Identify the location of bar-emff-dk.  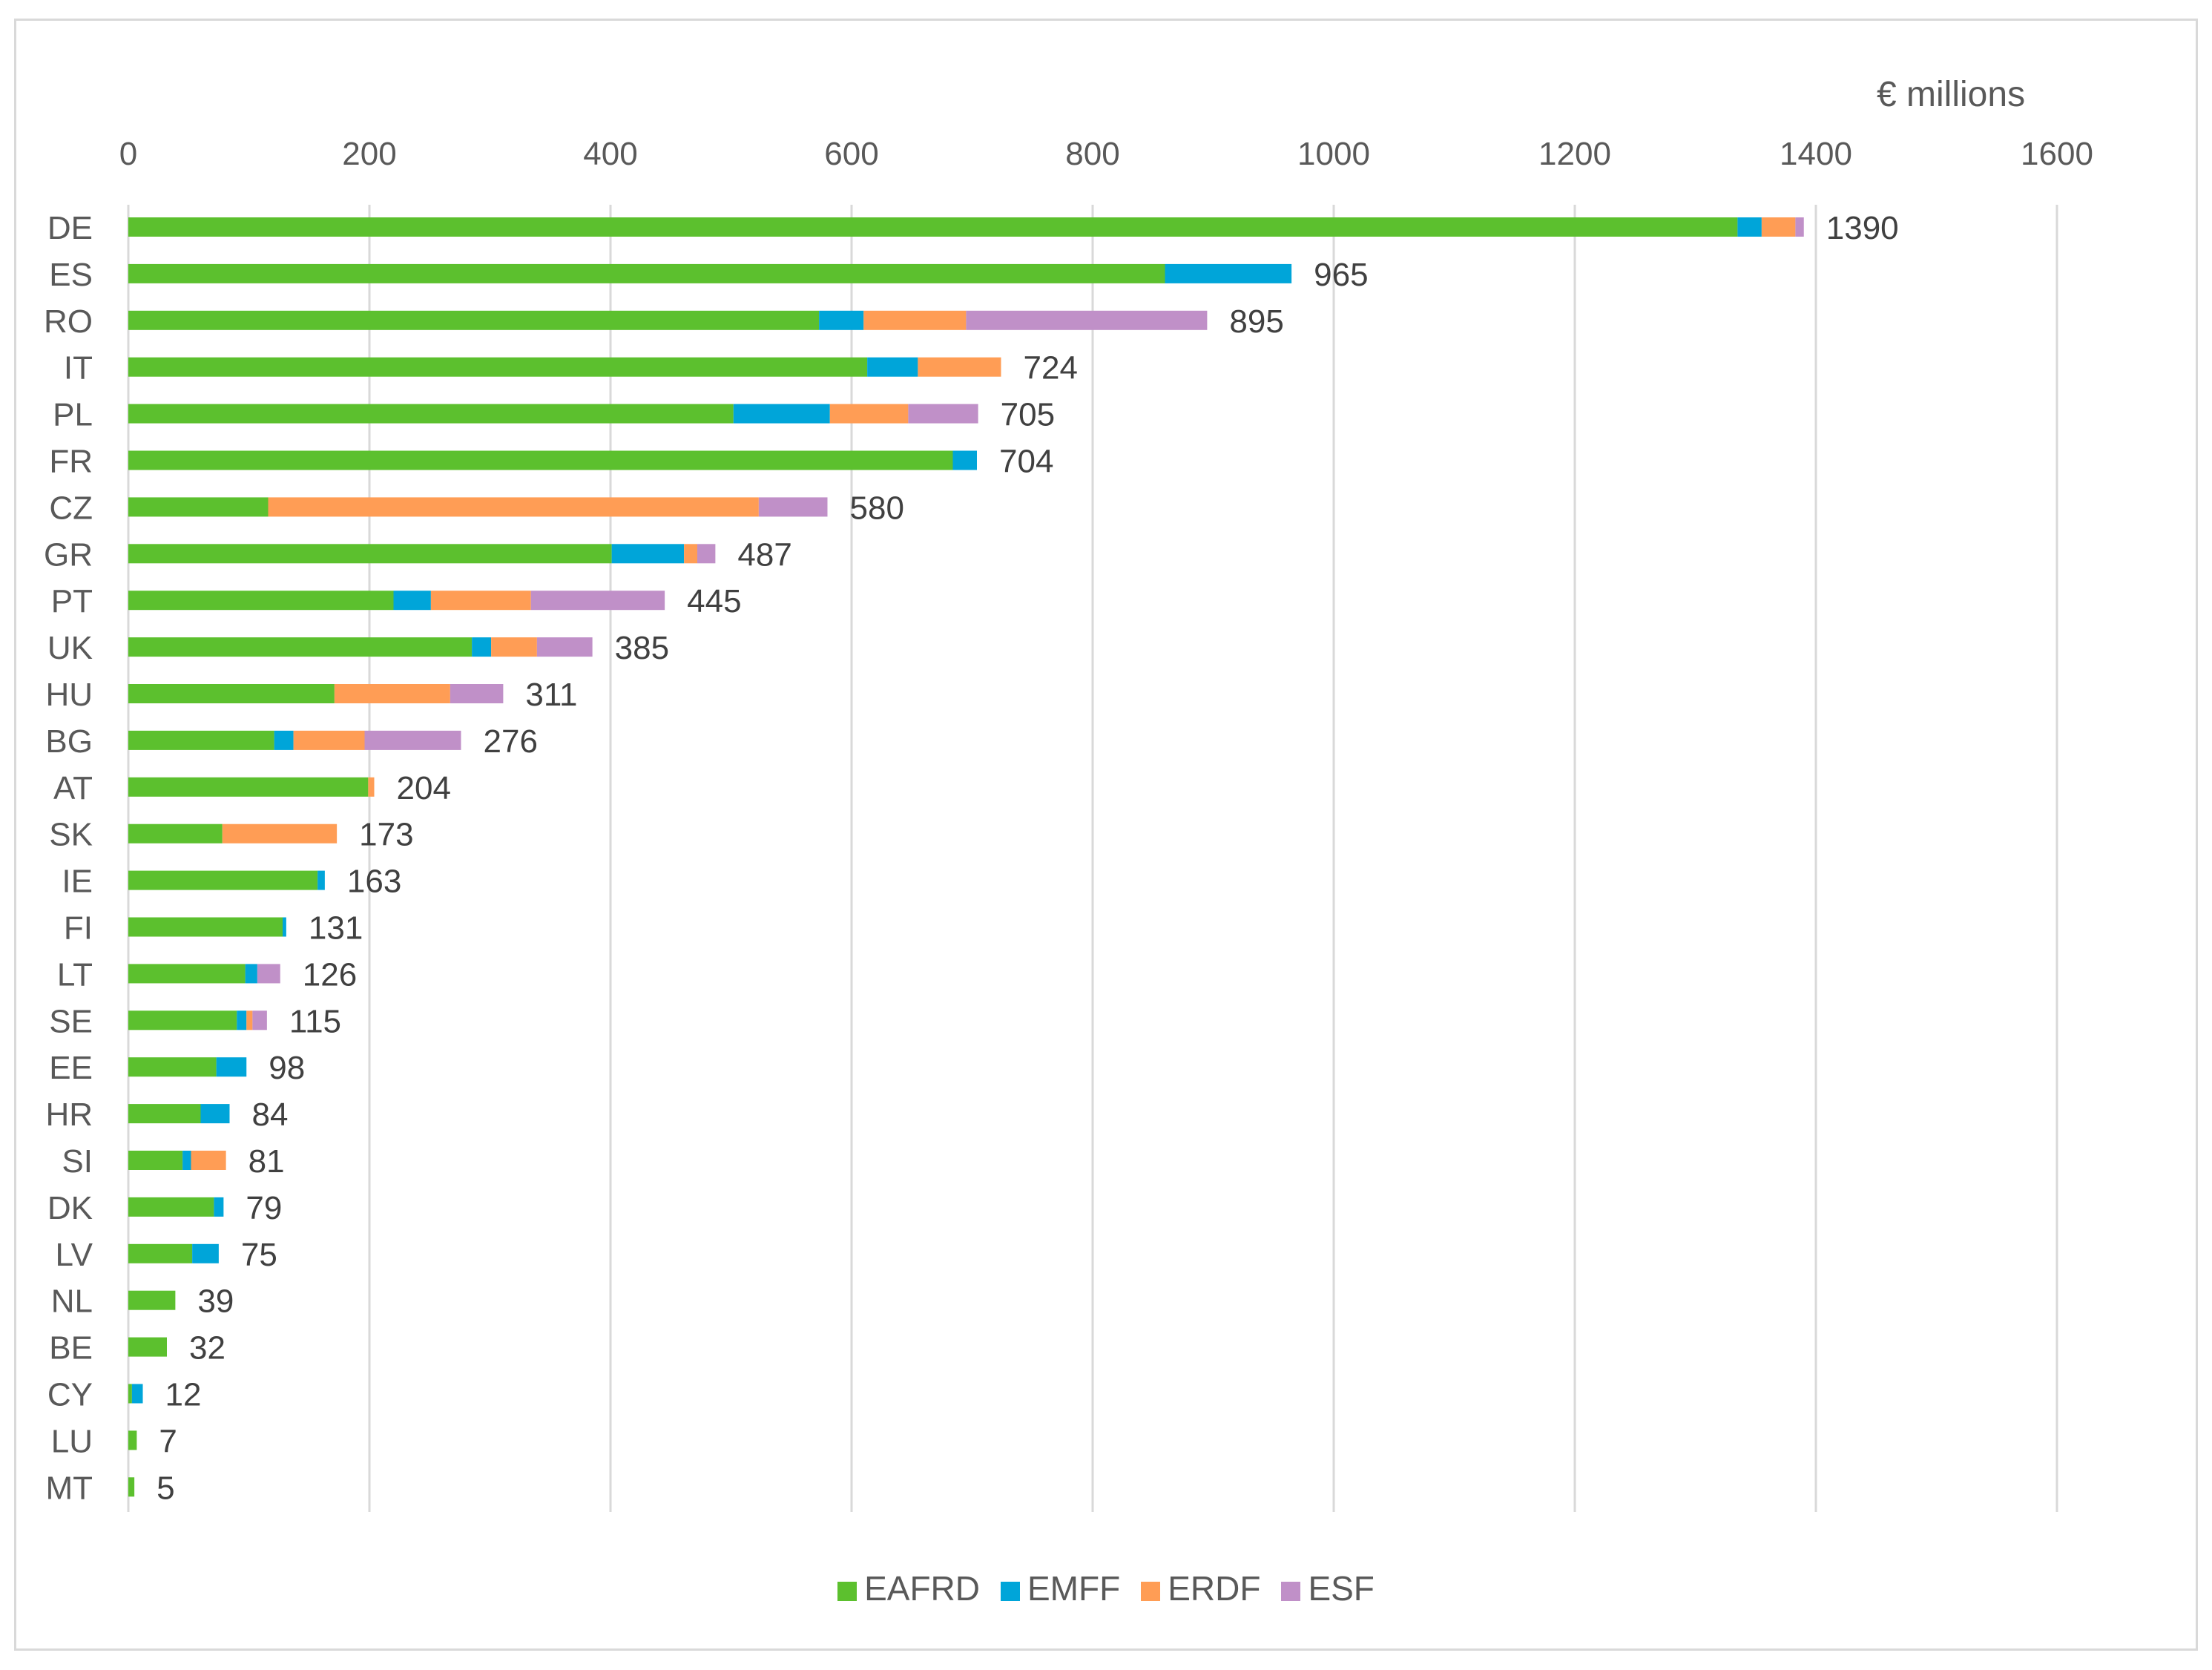
(219, 1207).